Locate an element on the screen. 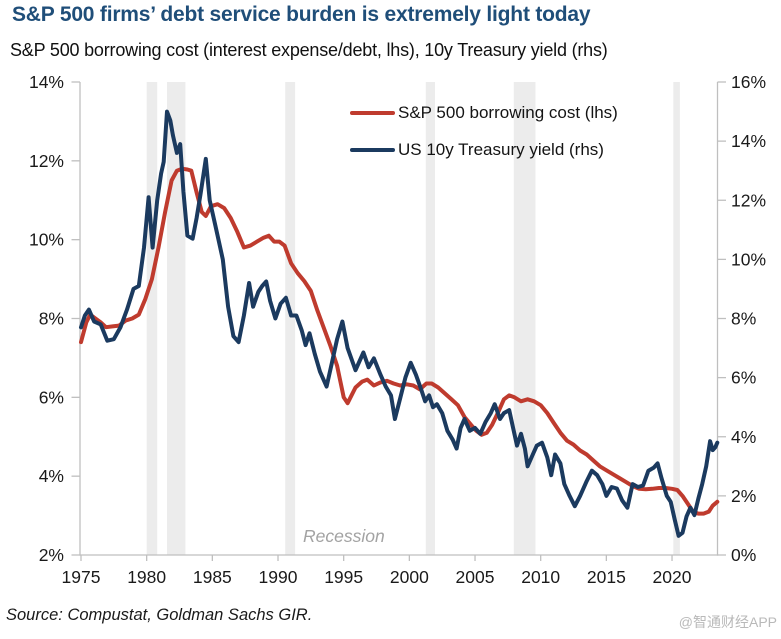 This screenshot has width=781, height=639. recession-label: Recession is located at coordinates (344, 536).